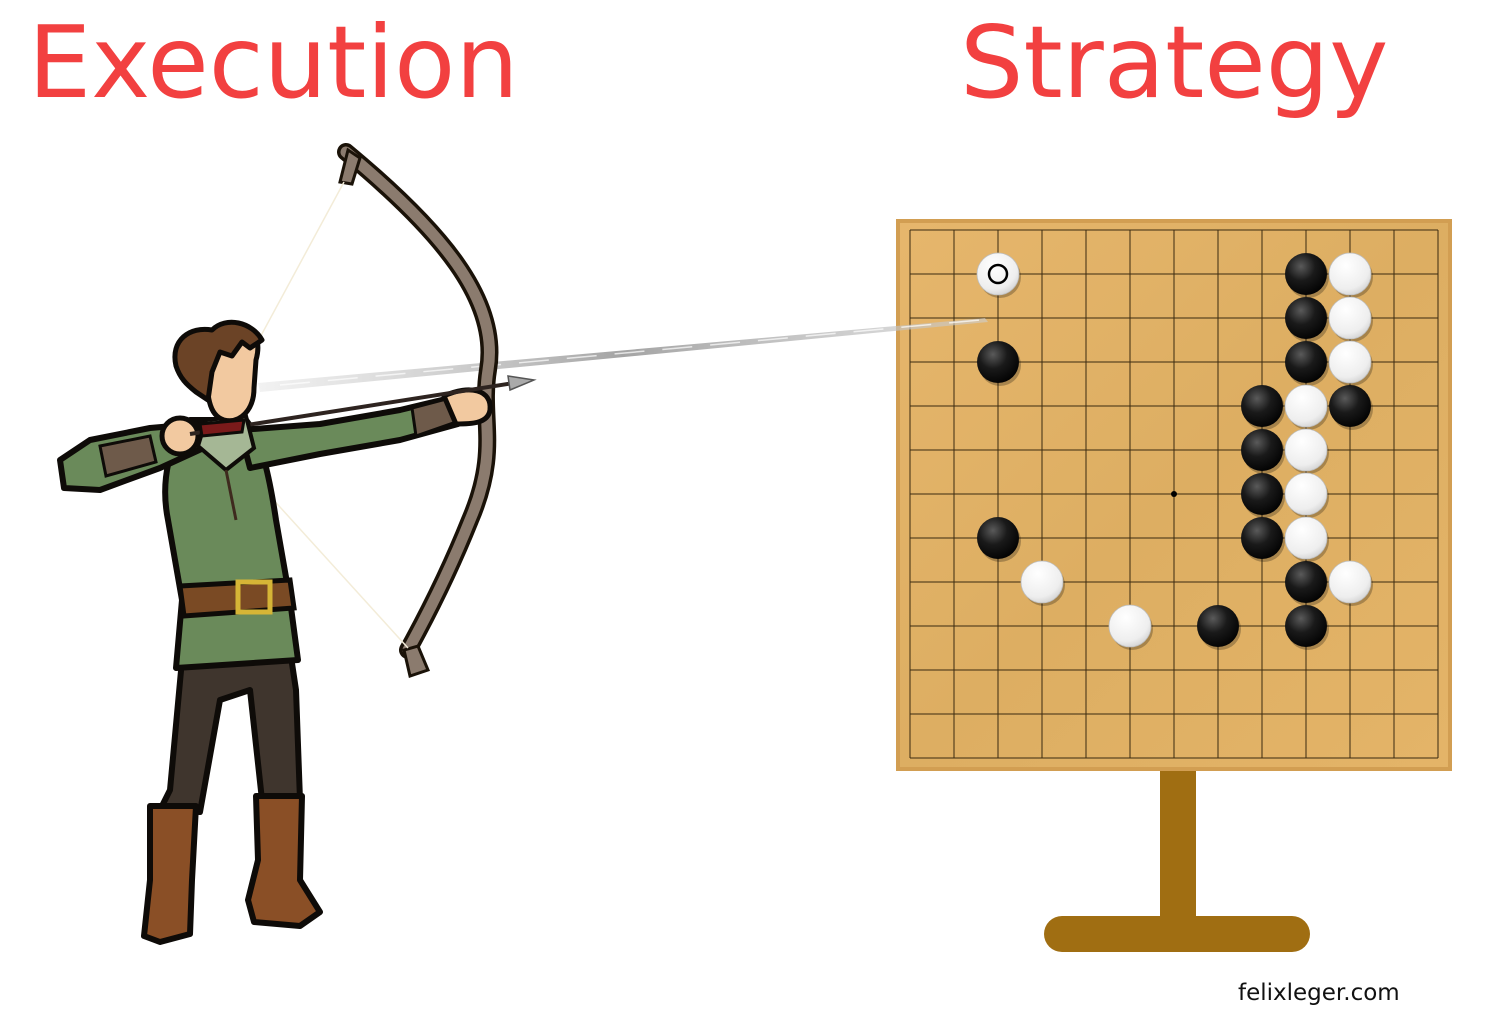  Describe the element at coordinates (1319, 993) in the screenshot. I see `site-credit: felixleger.com` at that location.